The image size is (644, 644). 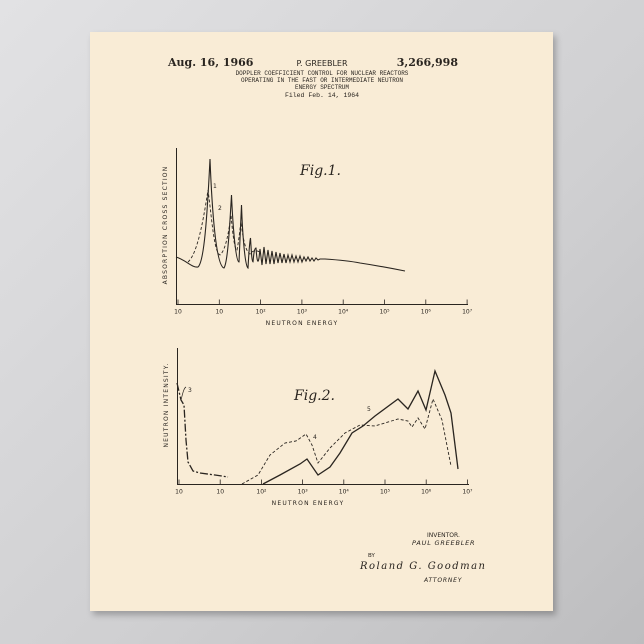 What do you see at coordinates (322, 63) in the screenshot?
I see `inventor-short: P. GREEBLER` at bounding box center [322, 63].